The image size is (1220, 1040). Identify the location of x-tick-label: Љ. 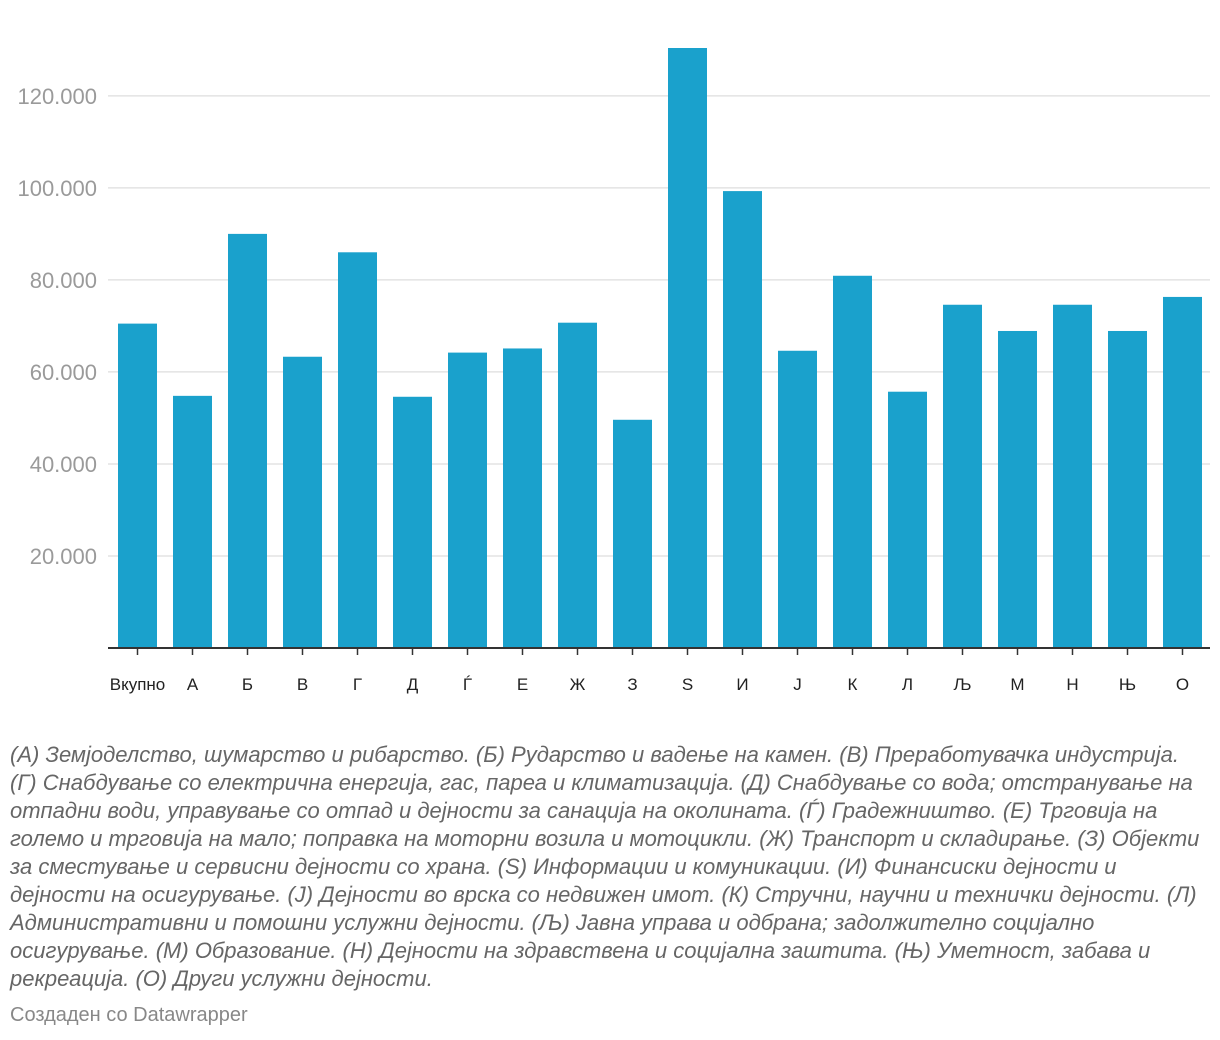
(963, 684).